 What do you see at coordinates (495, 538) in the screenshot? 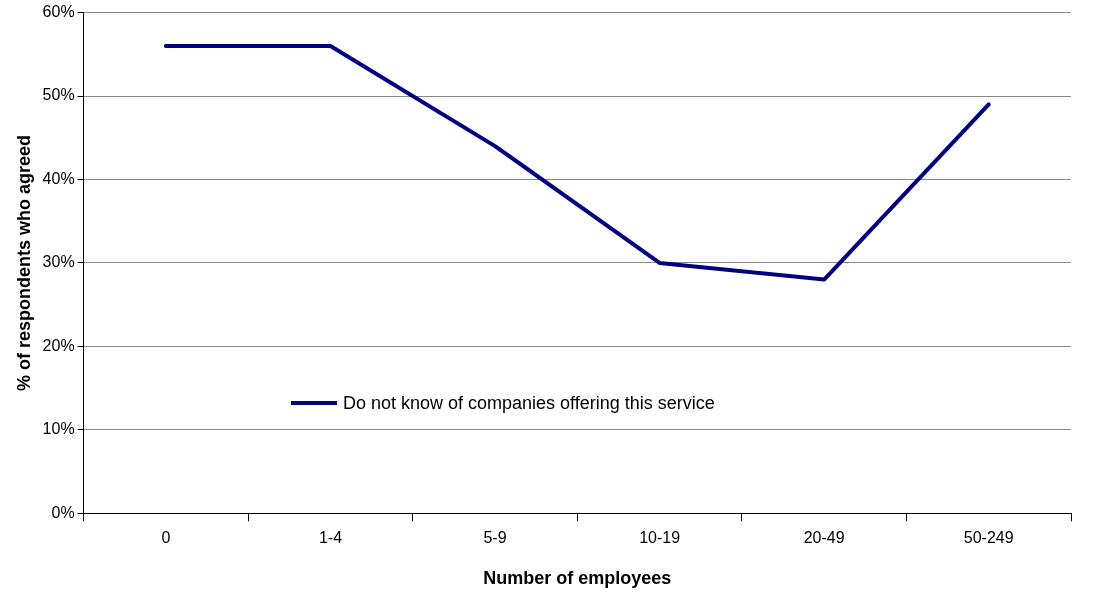
I see `x-tick-label: 5-9` at bounding box center [495, 538].